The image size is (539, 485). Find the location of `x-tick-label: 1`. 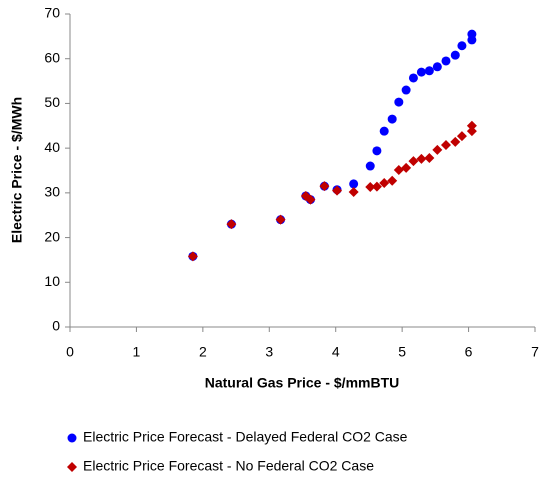

x-tick-label: 1 is located at coordinates (137, 352).